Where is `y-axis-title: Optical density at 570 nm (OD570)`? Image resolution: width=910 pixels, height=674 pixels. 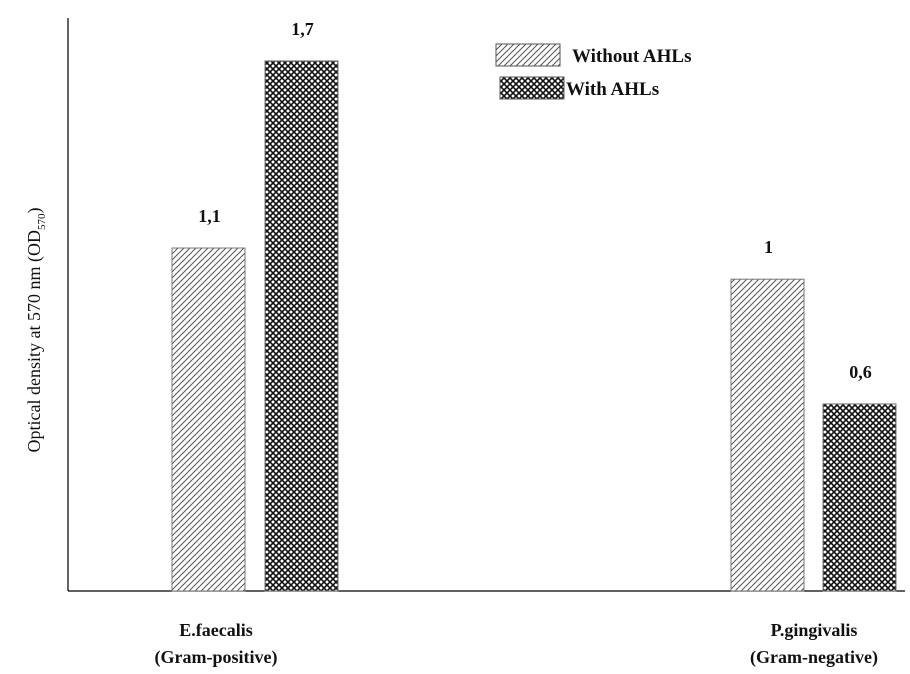 y-axis-title: Optical density at 570 nm (OD570) is located at coordinates (36, 330).